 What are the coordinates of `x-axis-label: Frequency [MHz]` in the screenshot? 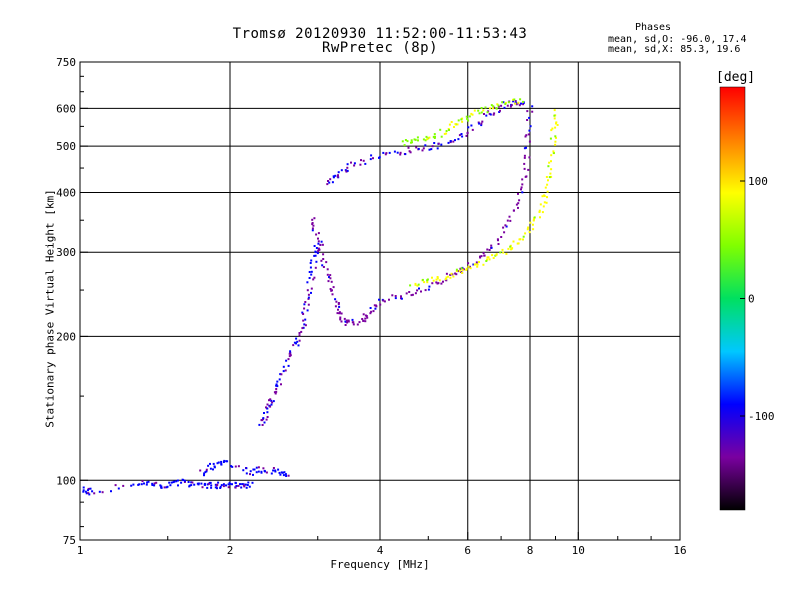 It's located at (380, 564).